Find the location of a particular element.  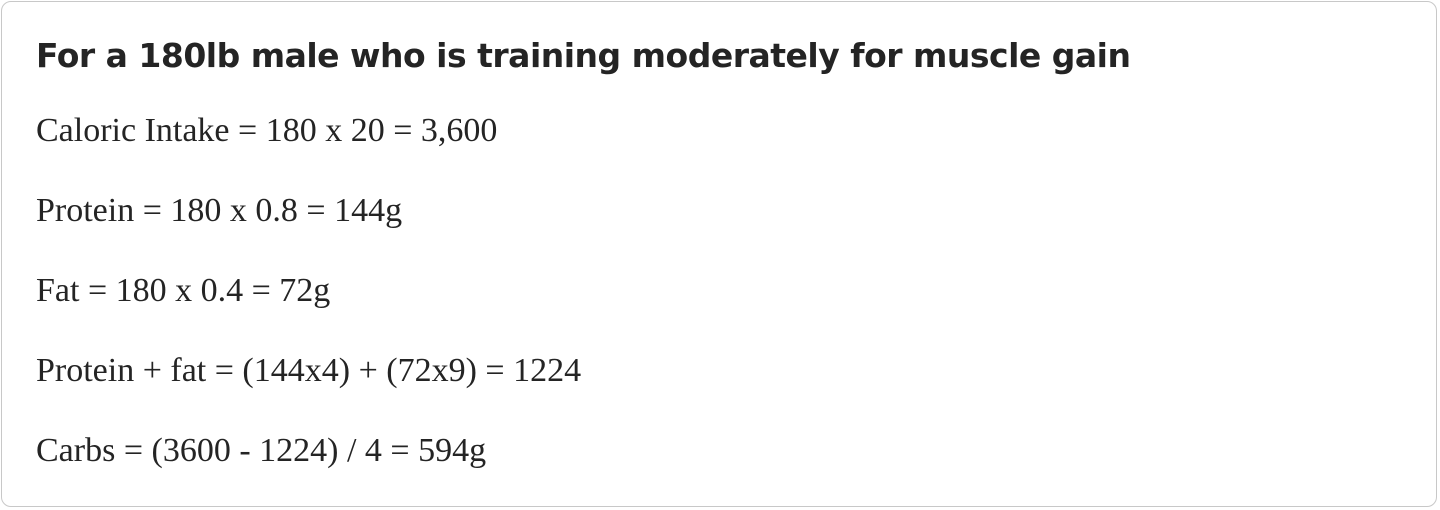

protein-line: Protein = 180 x 0.8 = 144g is located at coordinates (219, 210).